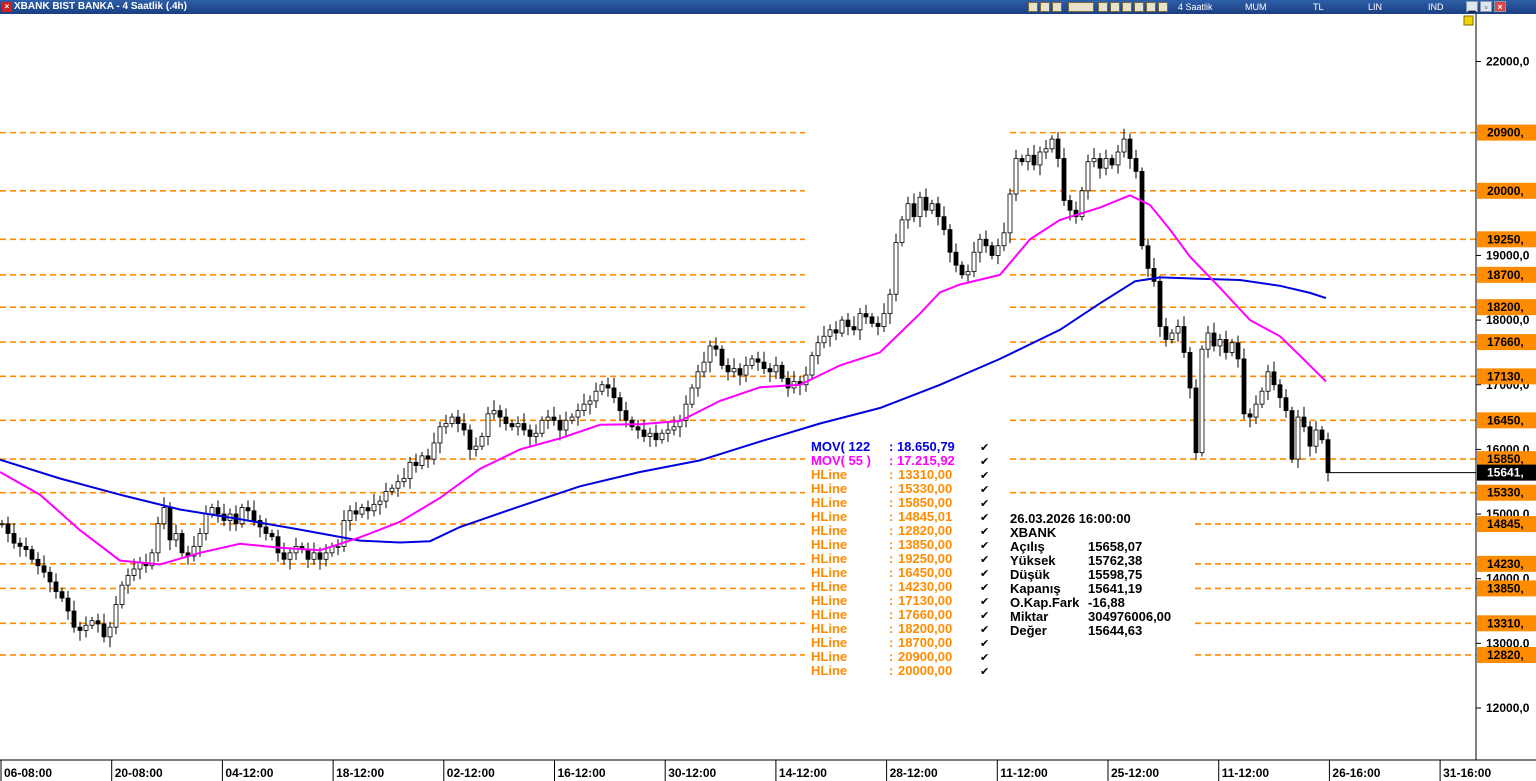 The width and height of the screenshot is (1536, 781). I want to click on legend-hline-value: 13310,00, so click(925, 474).